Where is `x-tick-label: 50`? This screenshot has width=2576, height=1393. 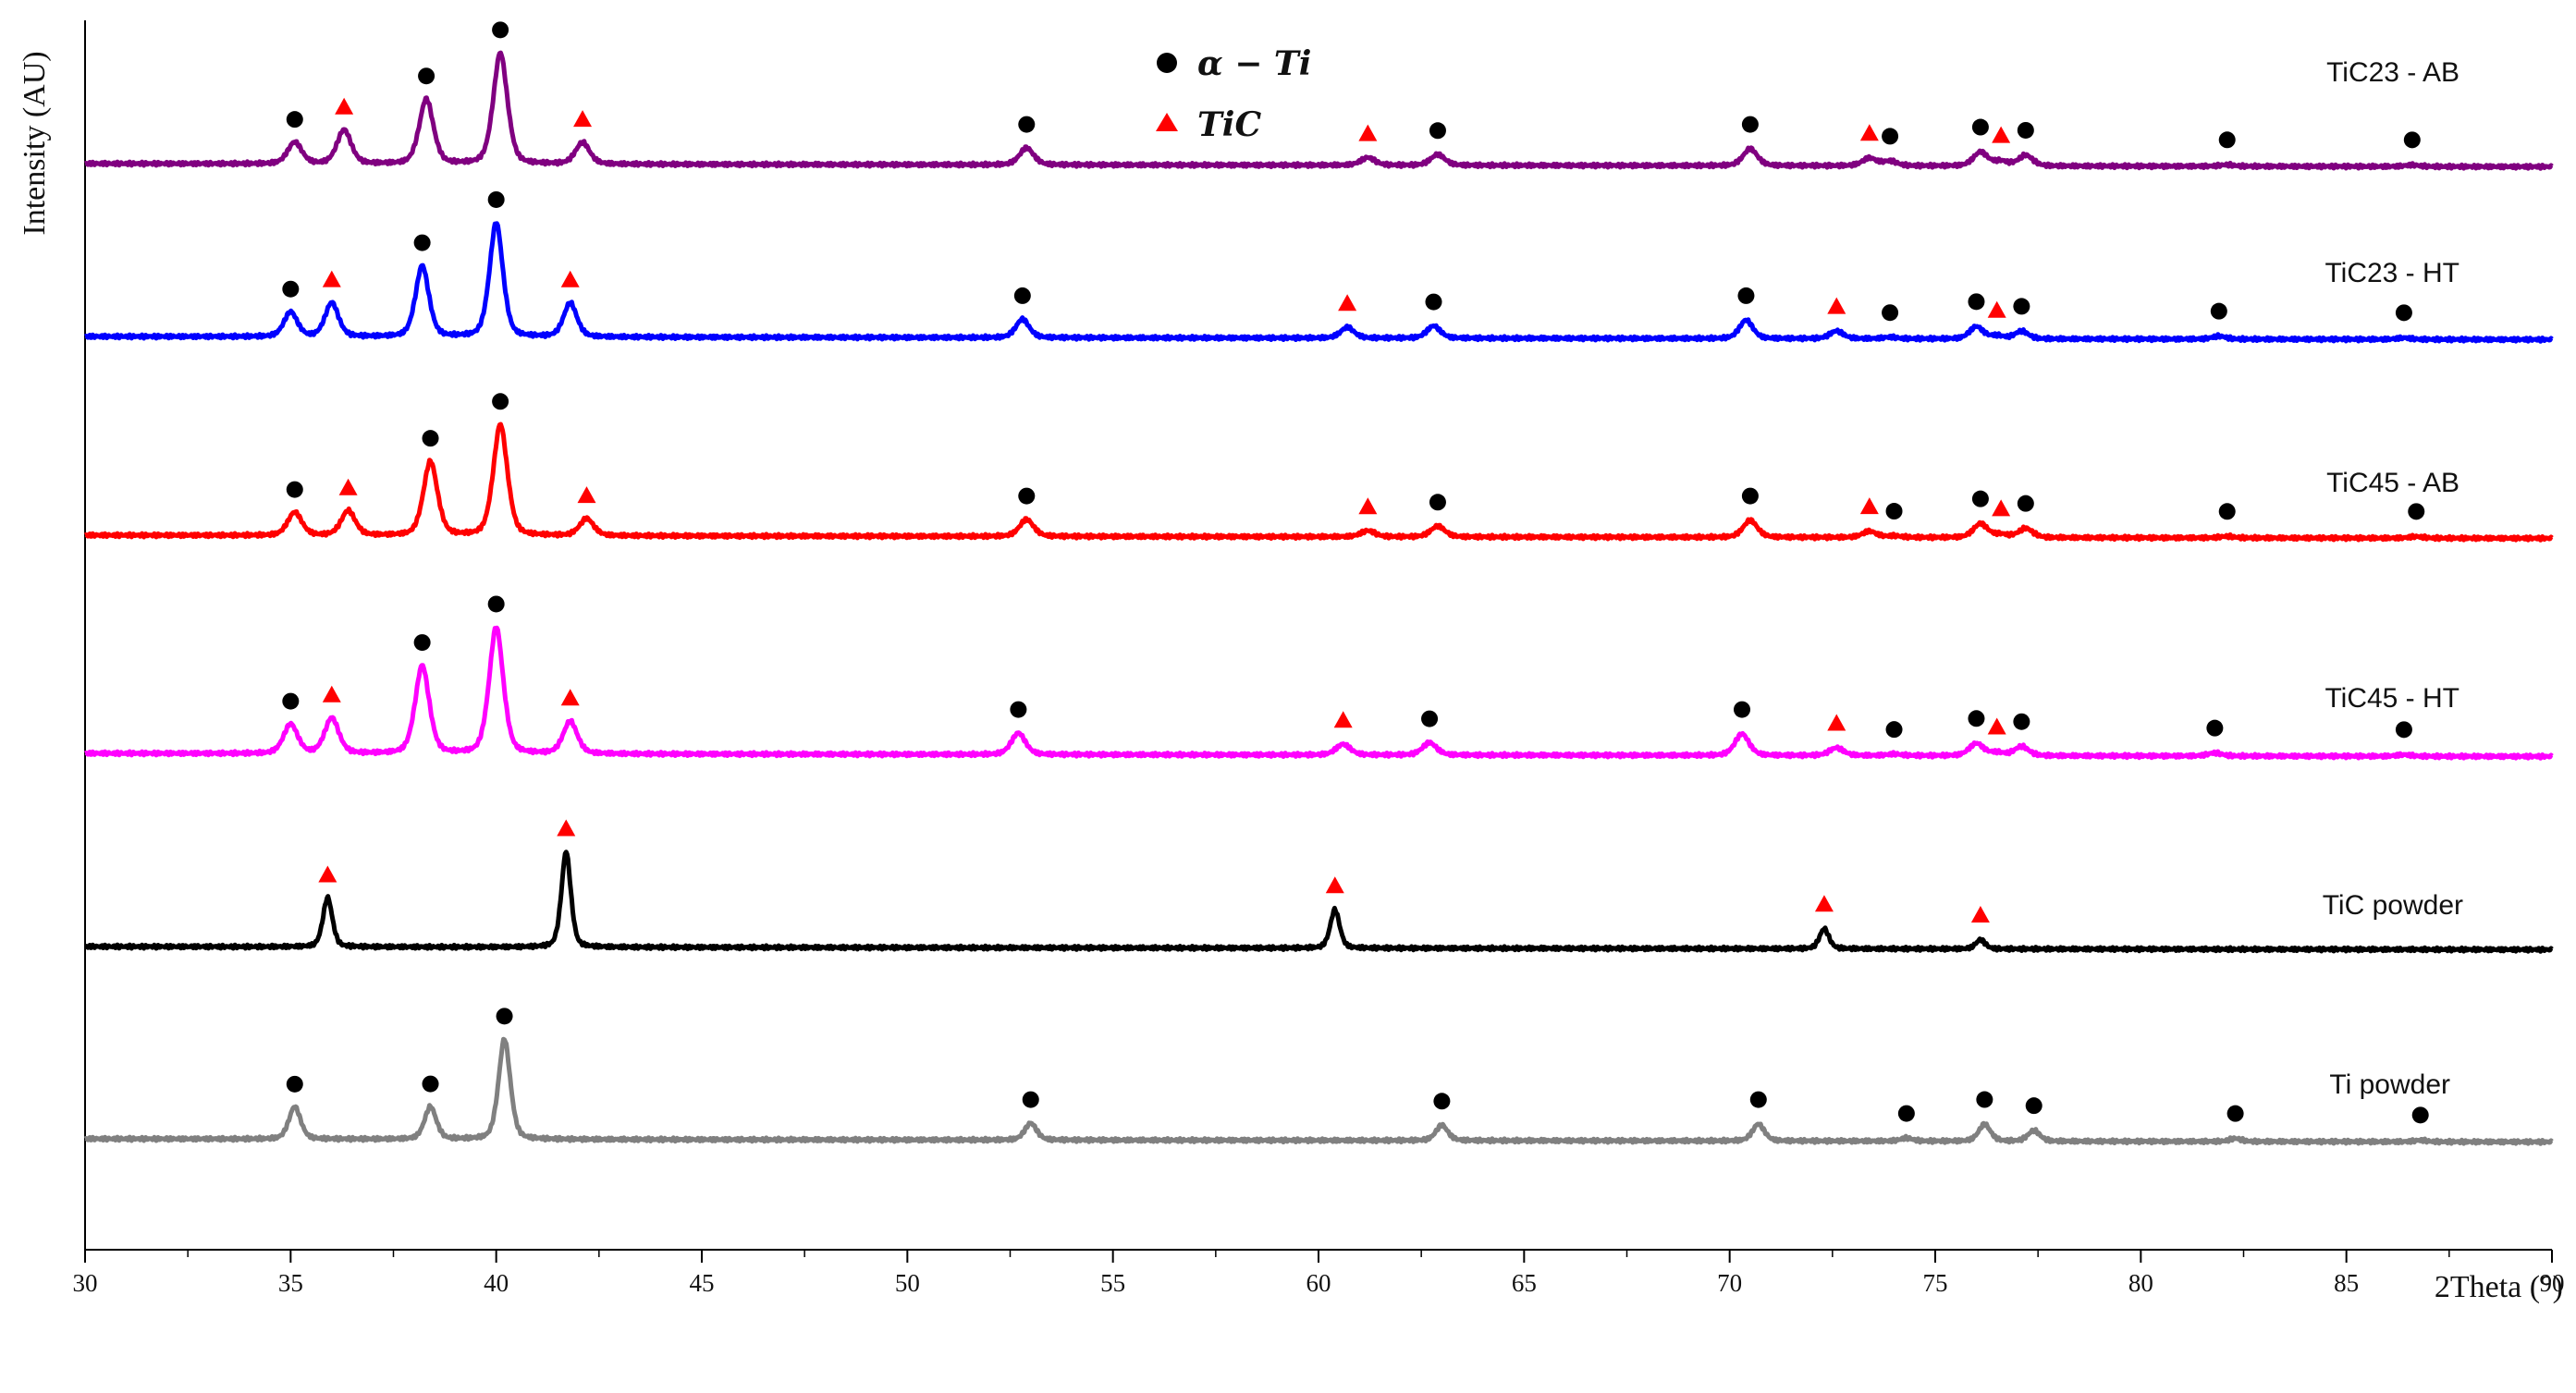 x-tick-label: 50 is located at coordinates (908, 1283).